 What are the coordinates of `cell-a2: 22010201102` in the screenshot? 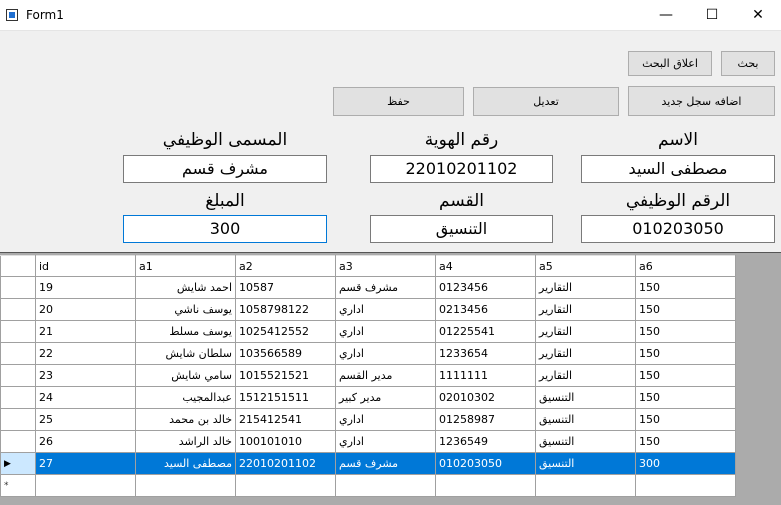 It's located at (285, 463).